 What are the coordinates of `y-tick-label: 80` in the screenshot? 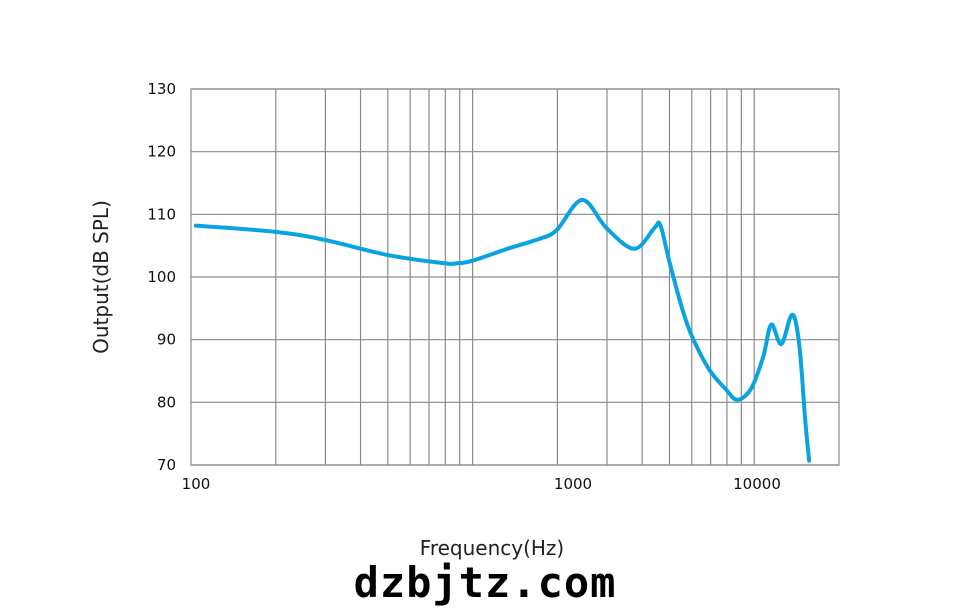 It's located at (166, 402).